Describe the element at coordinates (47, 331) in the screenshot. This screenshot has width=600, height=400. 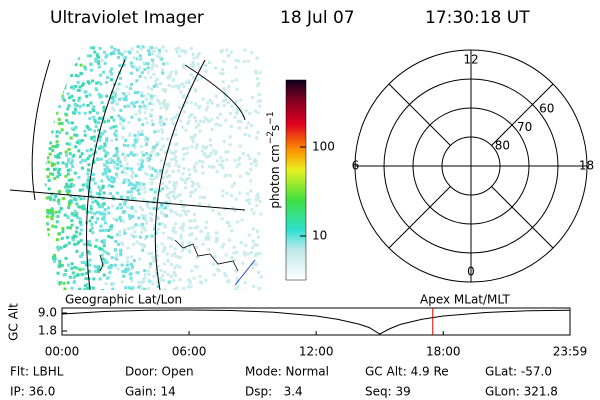
I see `y-tick-label: 1.8` at that location.